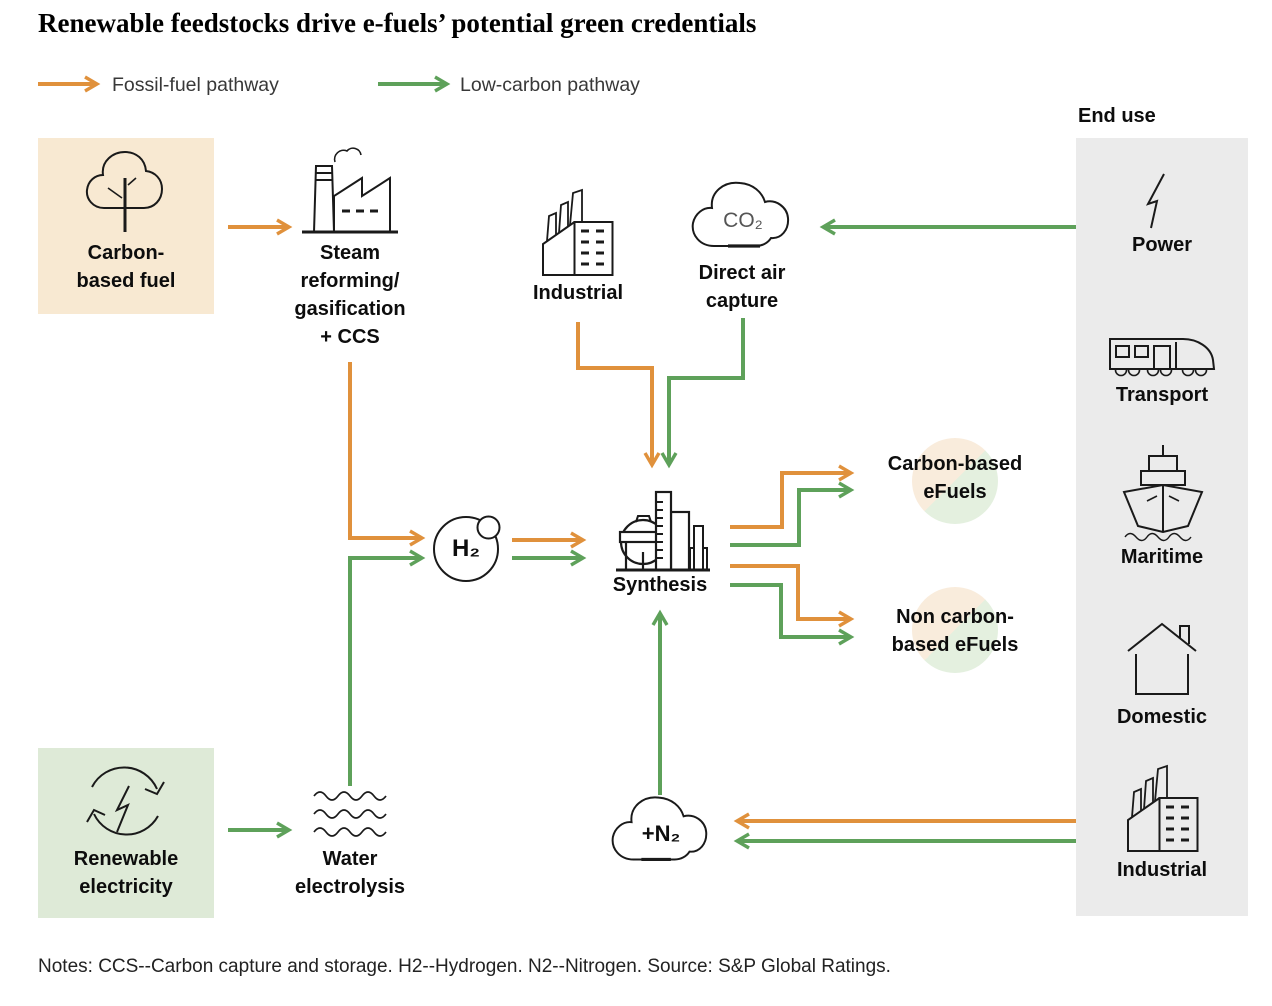 The height and width of the screenshot is (1006, 1272). I want to click on lightning-icon, so click(1155, 201).